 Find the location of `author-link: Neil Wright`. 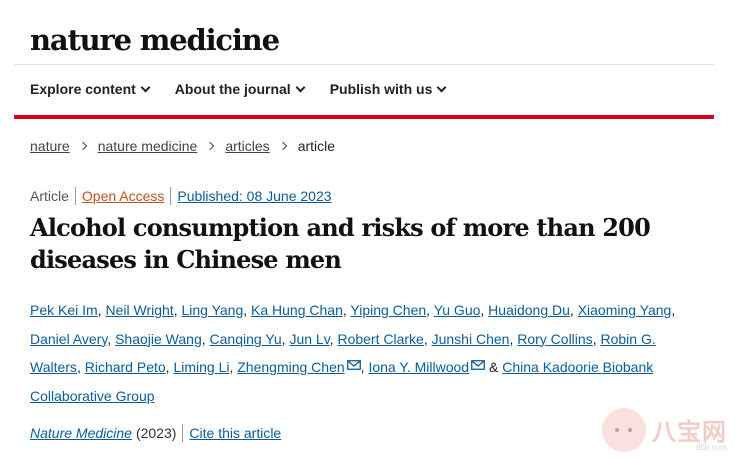

author-link: Neil Wright is located at coordinates (139, 310).